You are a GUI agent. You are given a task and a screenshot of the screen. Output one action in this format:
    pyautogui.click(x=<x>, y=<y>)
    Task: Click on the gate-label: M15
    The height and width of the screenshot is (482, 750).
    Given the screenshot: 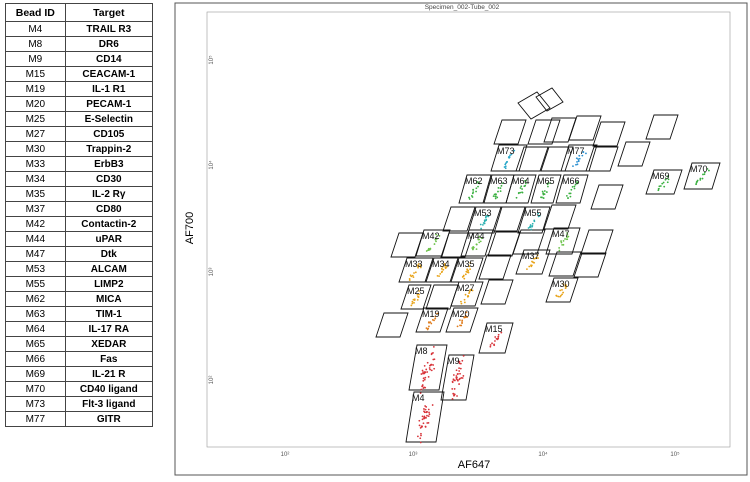 What is the action you would take?
    pyautogui.click(x=494, y=329)
    